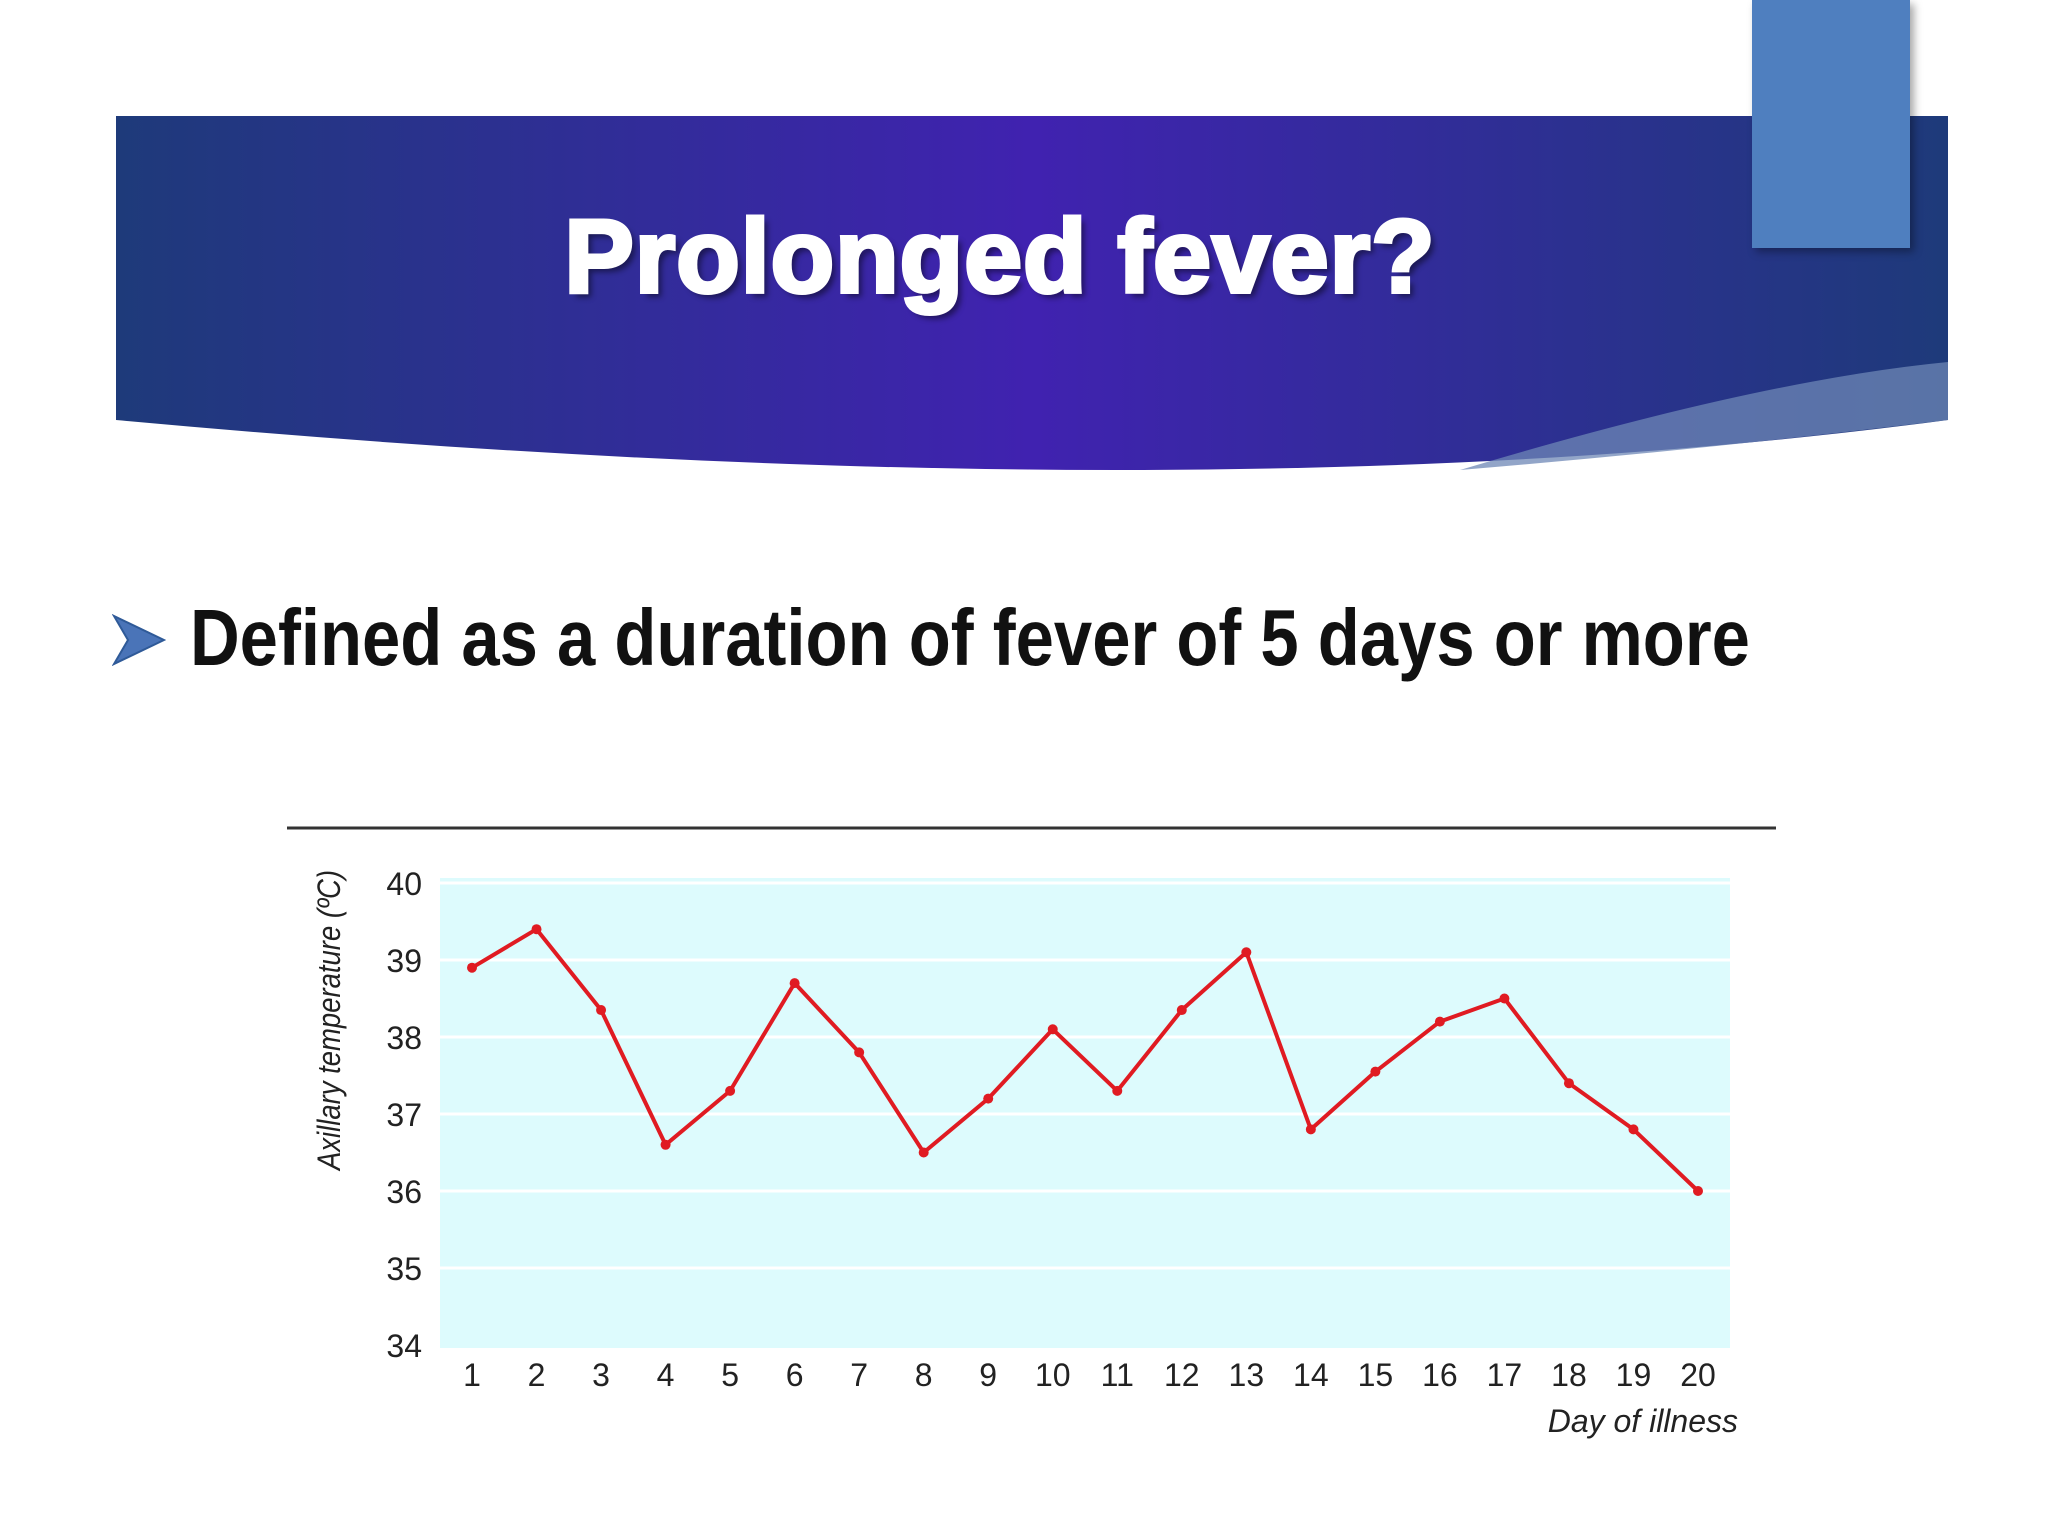  Describe the element at coordinates (1247, 1375) in the screenshot. I see `x-tick-label: 13` at that location.